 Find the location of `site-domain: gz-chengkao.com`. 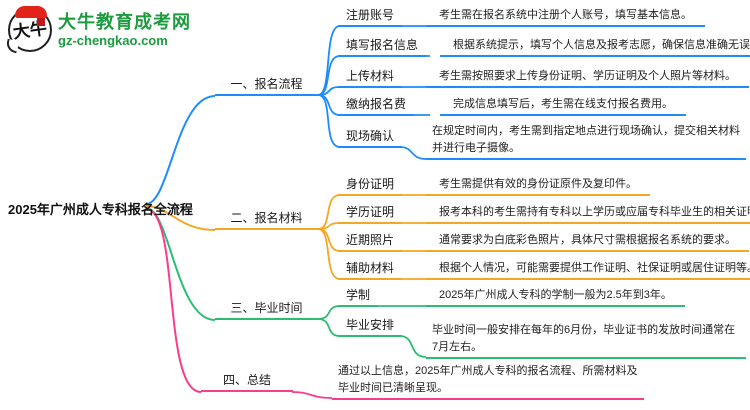

site-domain: gz-chengkao.com is located at coordinates (113, 40).